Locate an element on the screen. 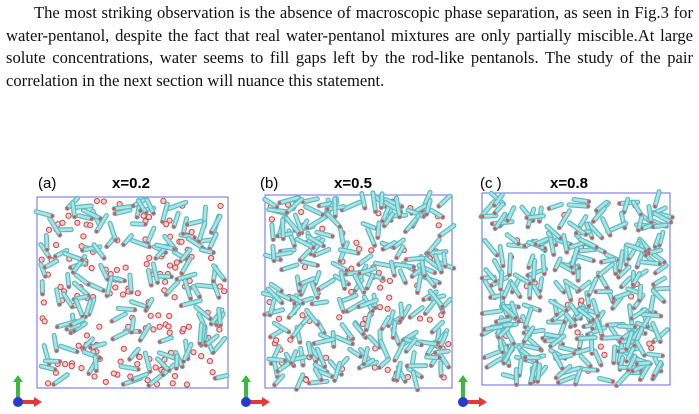 This screenshot has height=414, width=699. panel-label: (b) is located at coordinates (269, 183).